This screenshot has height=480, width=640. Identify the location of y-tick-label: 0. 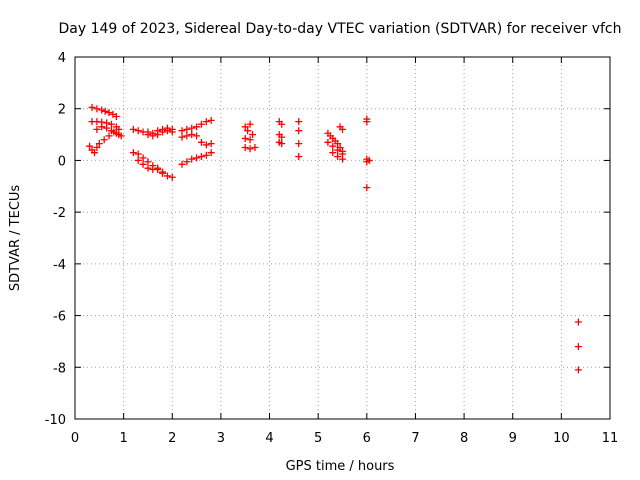
(62, 161).